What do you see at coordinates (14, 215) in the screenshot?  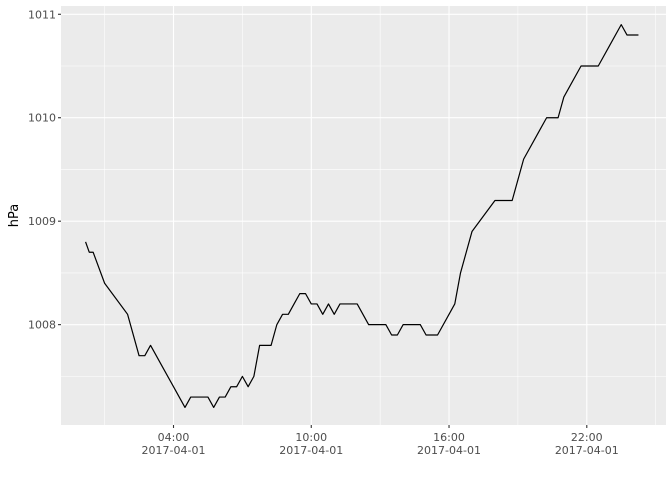 I see `y-axis-title: hPa` at bounding box center [14, 215].